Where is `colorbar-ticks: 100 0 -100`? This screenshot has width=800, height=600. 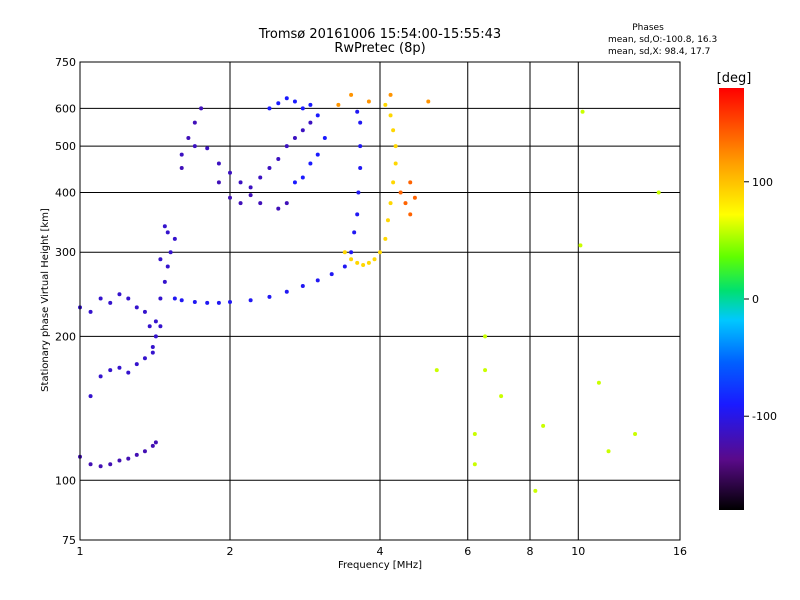
colorbar-ticks: 100 0 -100 is located at coordinates (760, 299).